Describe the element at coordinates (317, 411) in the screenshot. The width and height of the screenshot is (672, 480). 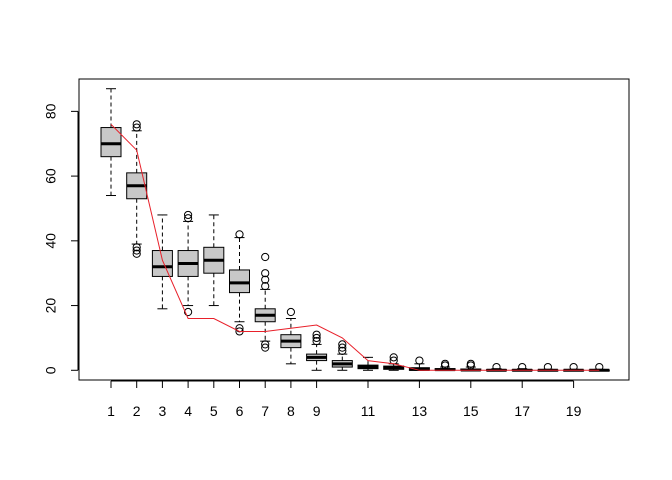
I see `x-tick-label: 9` at that location.